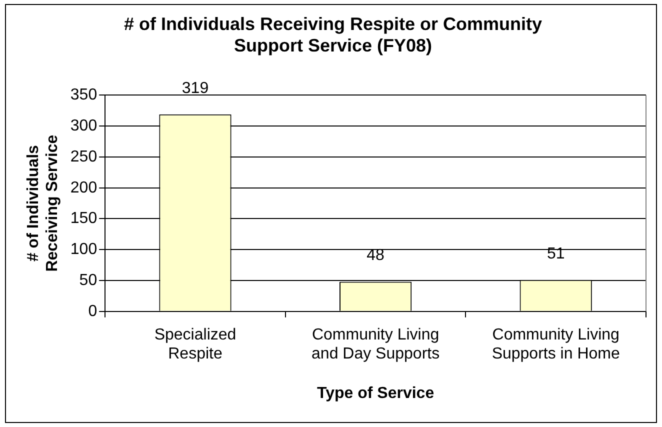  What do you see at coordinates (84, 125) in the screenshot?
I see `y-tick-label: 300` at bounding box center [84, 125].